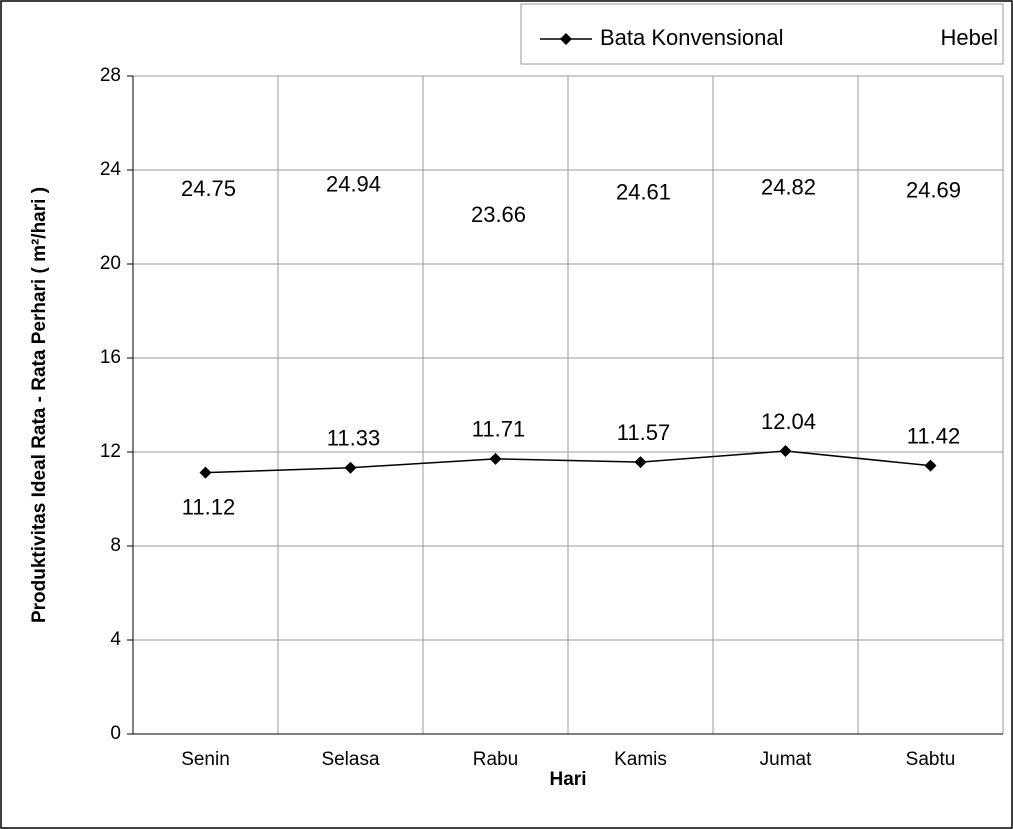 This screenshot has width=1013, height=829. What do you see at coordinates (208, 188) in the screenshot?
I see `data-label: 24.75` at bounding box center [208, 188].